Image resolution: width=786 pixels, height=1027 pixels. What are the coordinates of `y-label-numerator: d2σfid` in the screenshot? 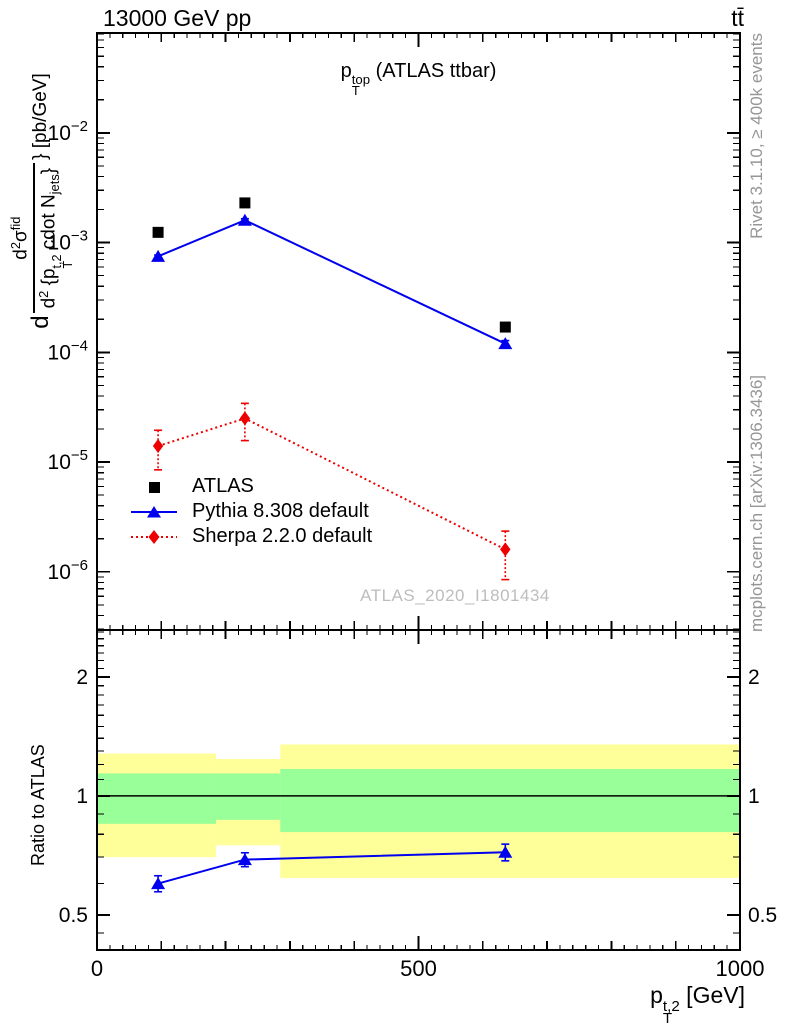 It's located at (20, 238).